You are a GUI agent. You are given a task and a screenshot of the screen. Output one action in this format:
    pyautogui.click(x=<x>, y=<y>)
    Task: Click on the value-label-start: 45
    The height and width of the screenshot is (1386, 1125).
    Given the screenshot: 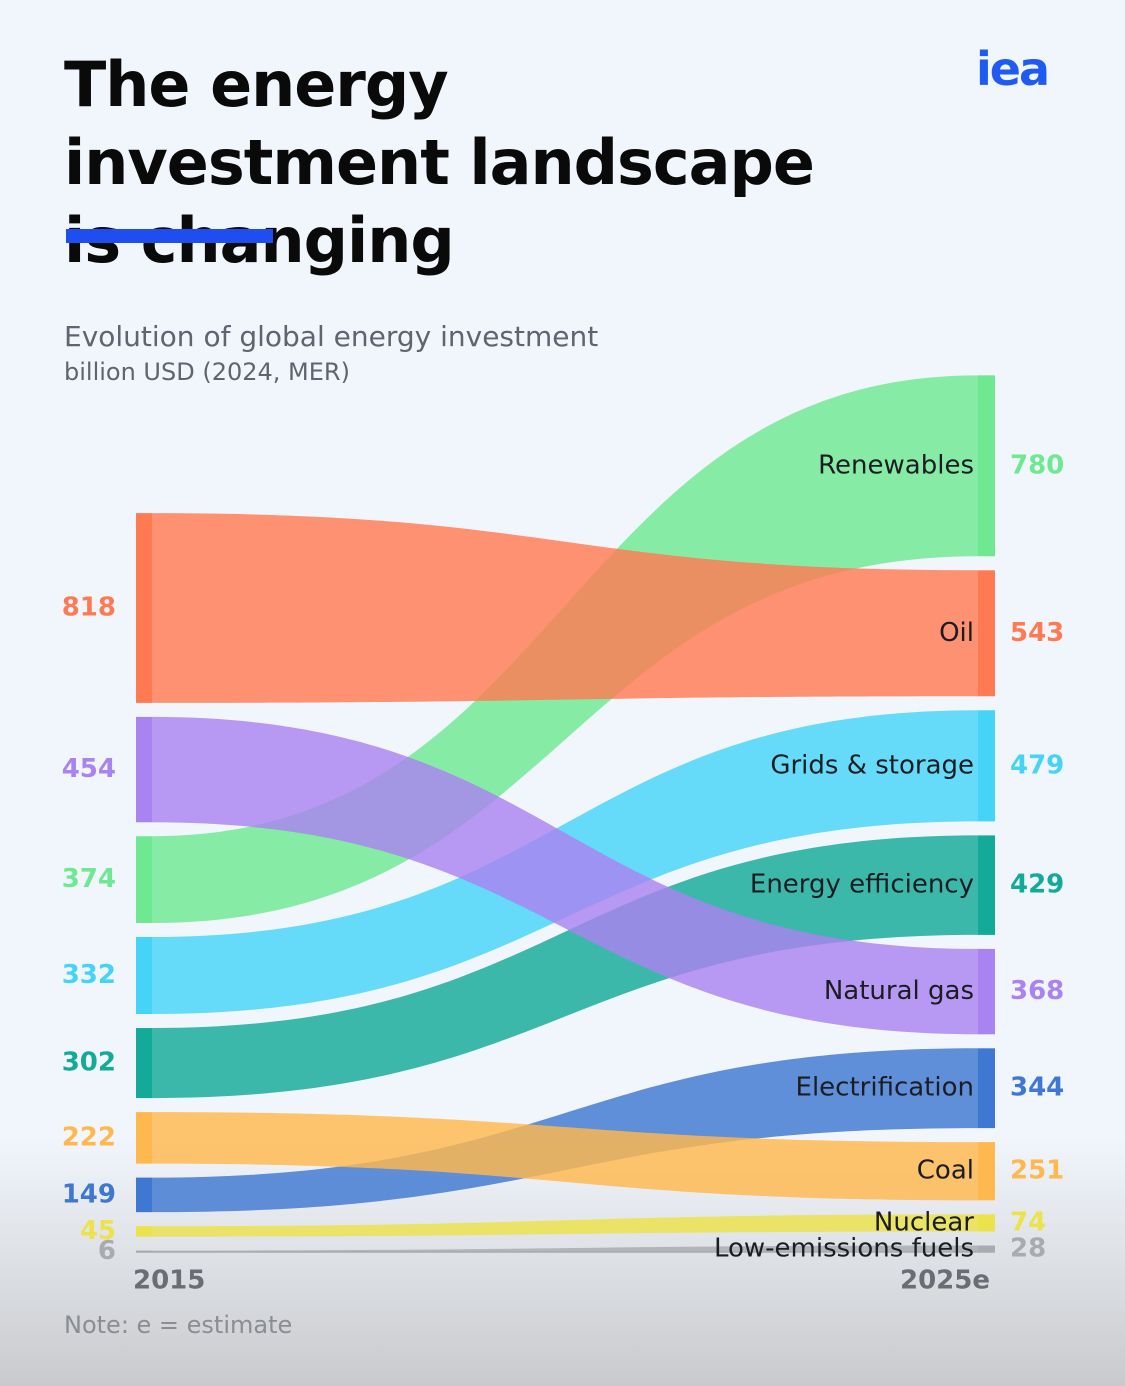 What is the action you would take?
    pyautogui.click(x=98, y=1231)
    